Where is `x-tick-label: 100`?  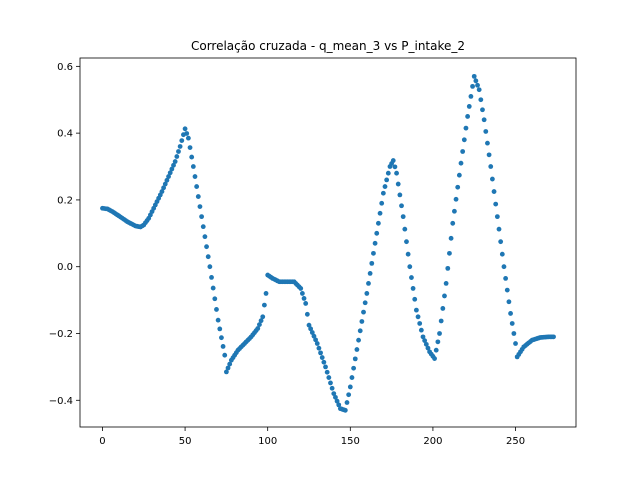 x-tick-label: 100 is located at coordinates (267, 441).